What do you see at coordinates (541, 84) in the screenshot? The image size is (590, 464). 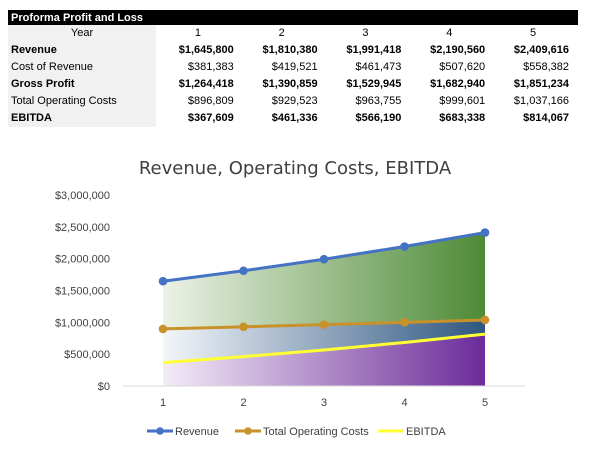 I see `table-cell: $1,851,234` at bounding box center [541, 84].